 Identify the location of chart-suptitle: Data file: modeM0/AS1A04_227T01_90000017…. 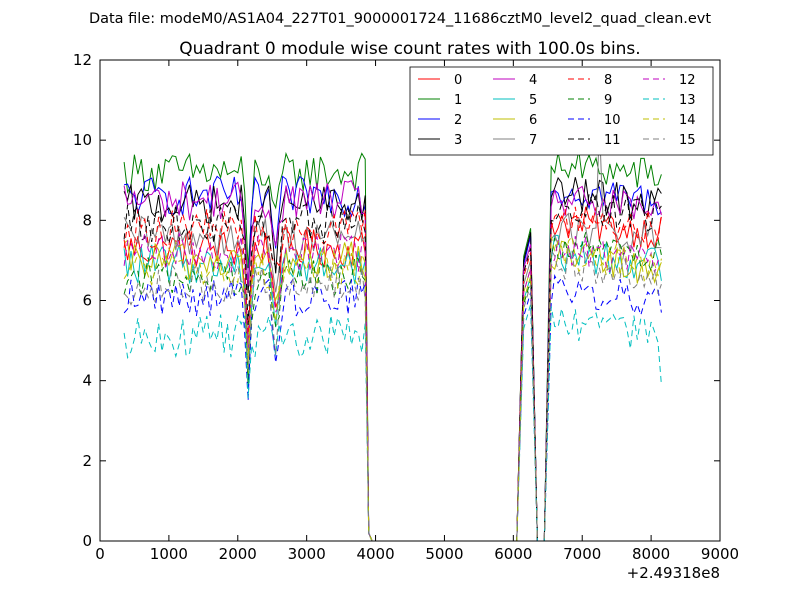
(400, 19).